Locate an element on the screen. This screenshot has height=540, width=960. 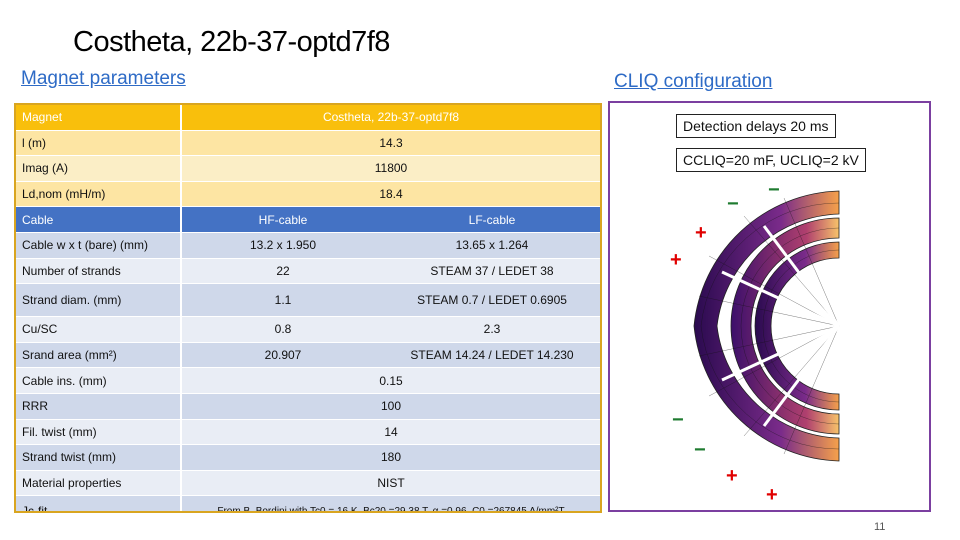
row-value: 14 is located at coordinates (390, 432).